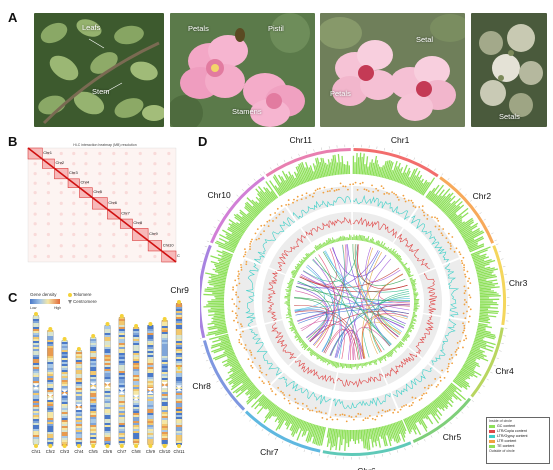  Describe the element at coordinates (442, 420) in the screenshot. I see `circos-ring-chr5` at that location.